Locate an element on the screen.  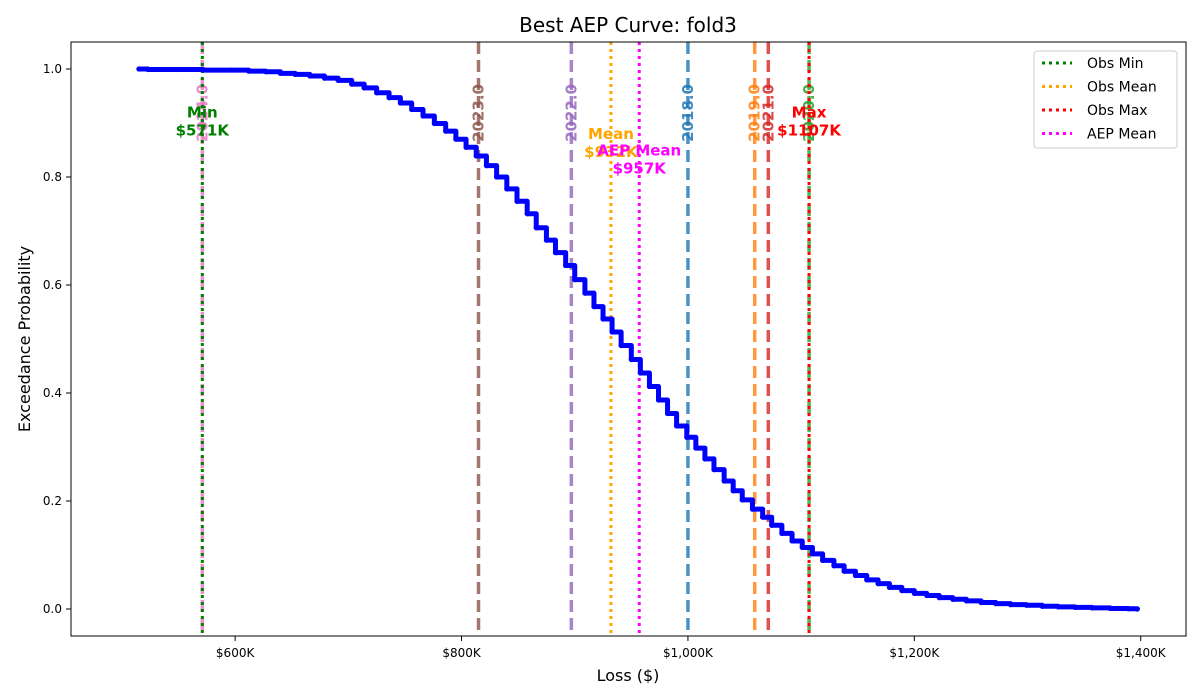
ref-annotation-value: $571K is located at coordinates (203, 131).